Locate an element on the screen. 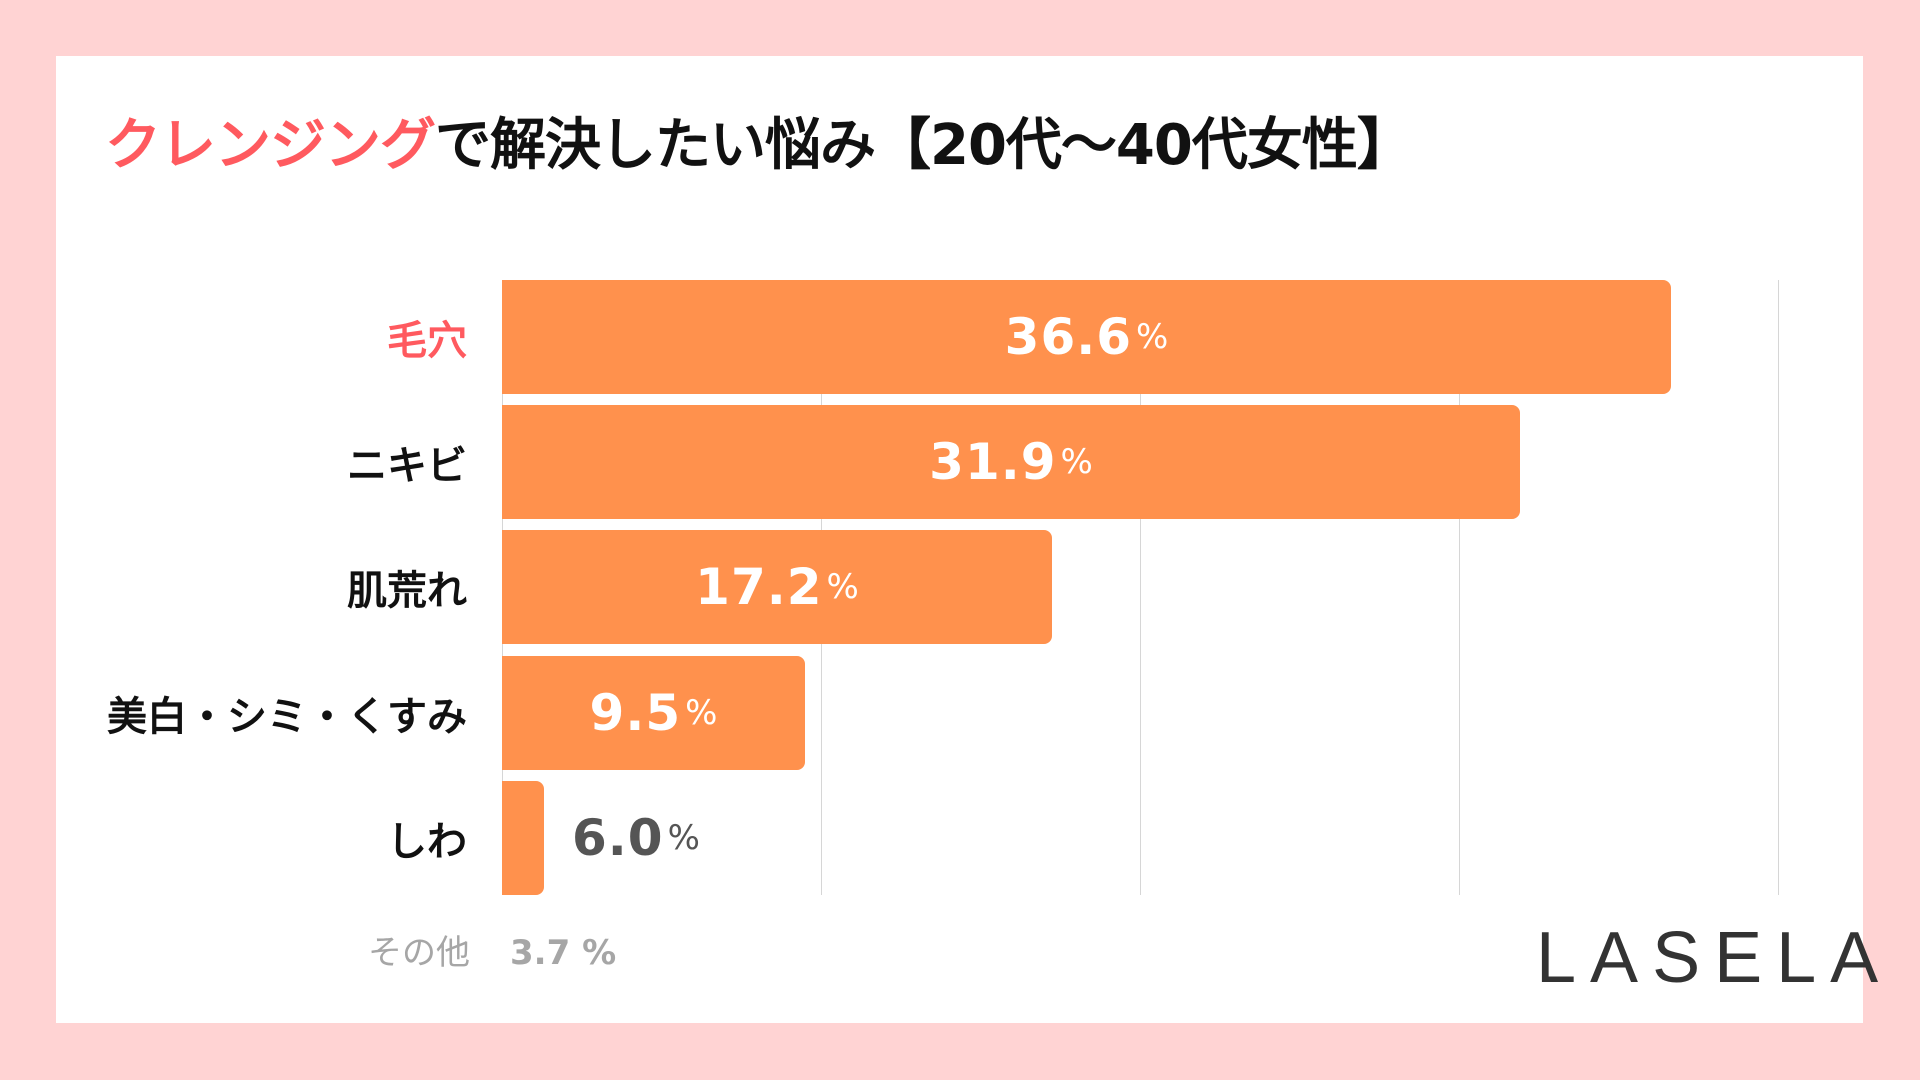 The width and height of the screenshot is (1920, 1080). value-label: 6.0% is located at coordinates (636, 838).